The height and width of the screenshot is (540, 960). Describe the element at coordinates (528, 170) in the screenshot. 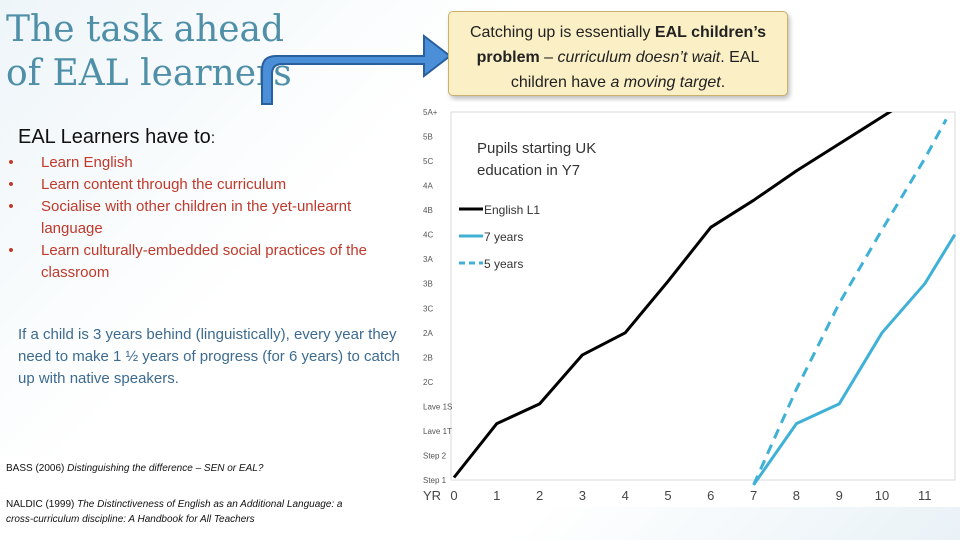

I see `chart-annotation-line2: education in Y7` at that location.